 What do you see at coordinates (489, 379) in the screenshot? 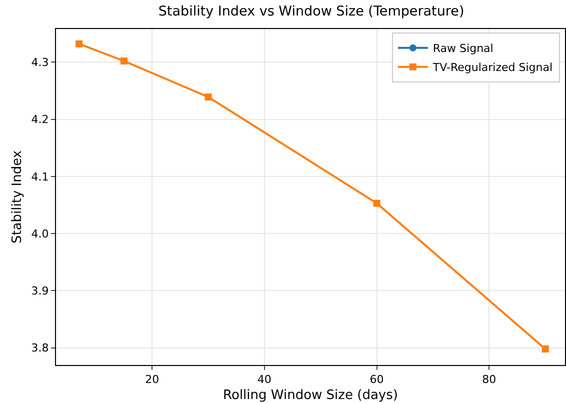
I see `x-tick-label: 80` at bounding box center [489, 379].